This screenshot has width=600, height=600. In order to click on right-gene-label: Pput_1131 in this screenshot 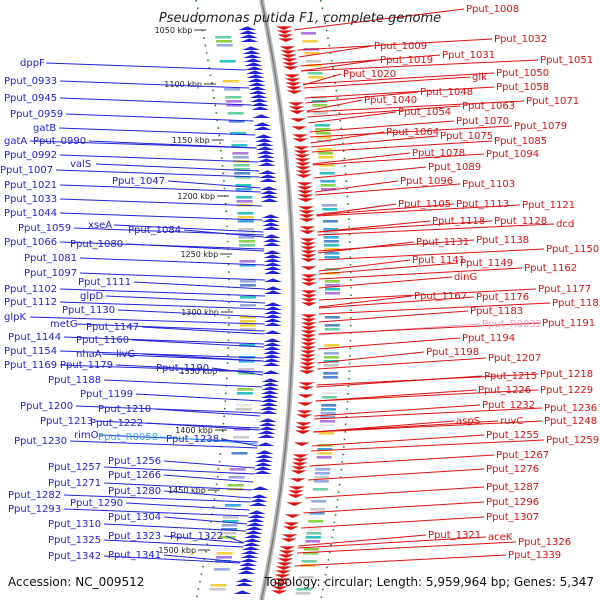, I will do `click(442, 242)`.